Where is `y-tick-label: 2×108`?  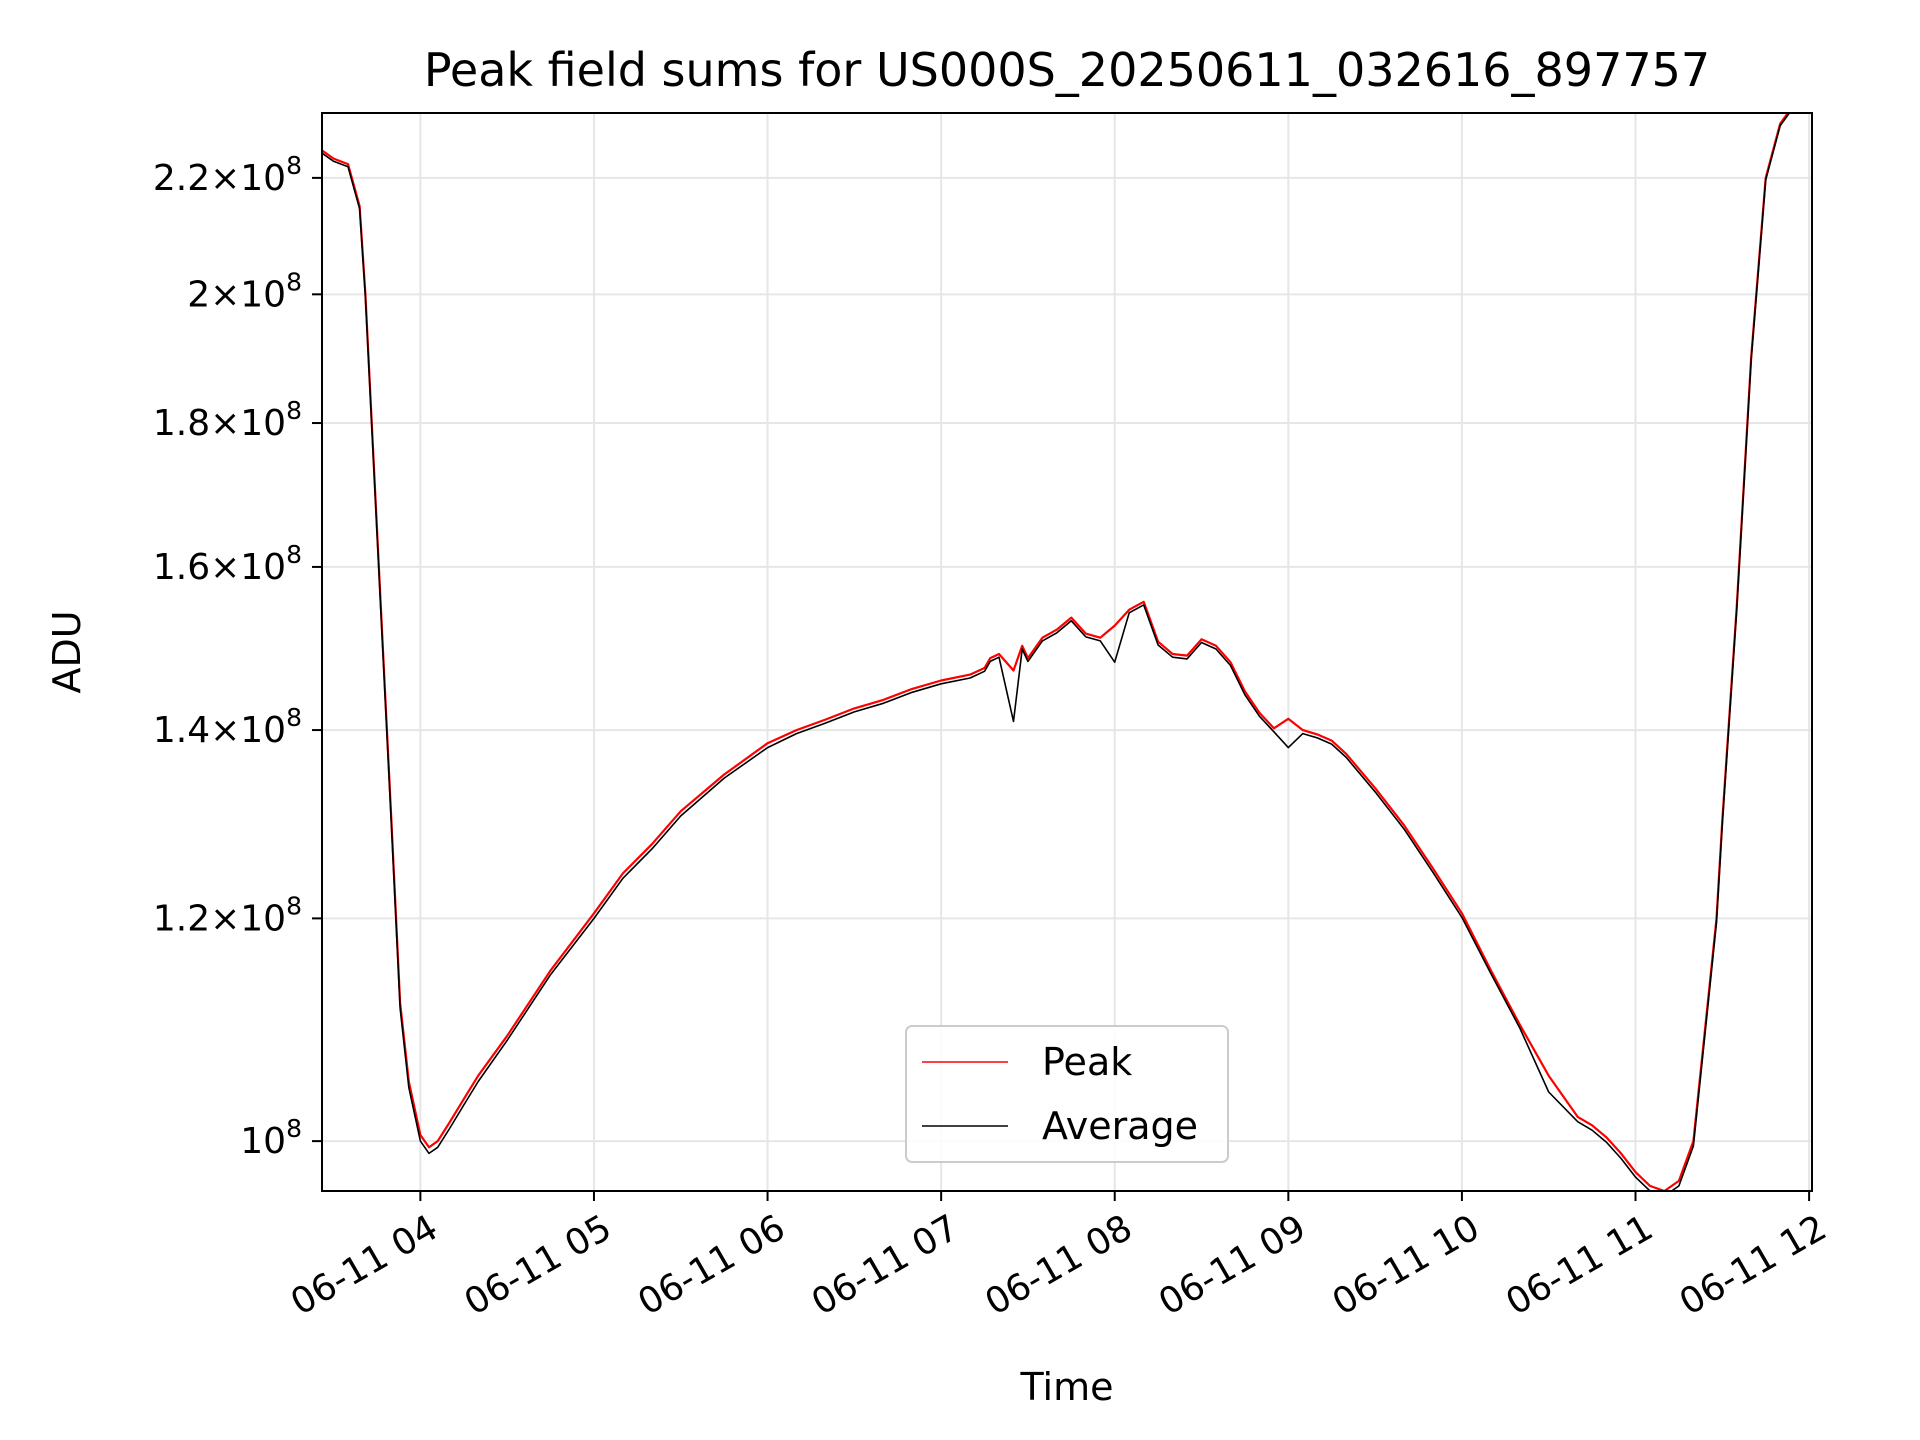 y-tick-label: 2×108 is located at coordinates (244, 291).